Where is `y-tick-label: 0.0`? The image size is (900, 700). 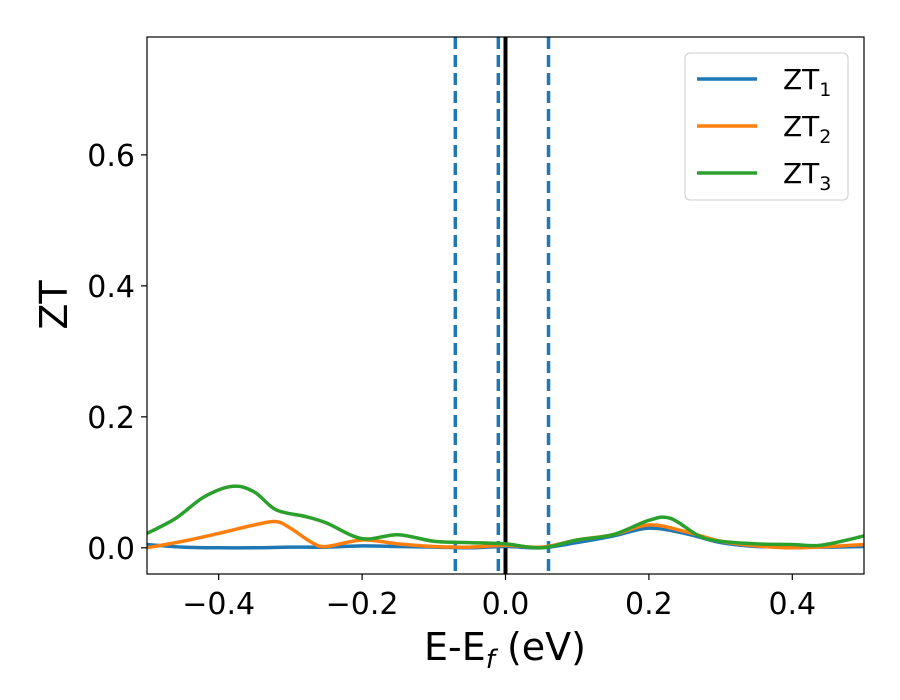 y-tick-label: 0.0 is located at coordinates (111, 549).